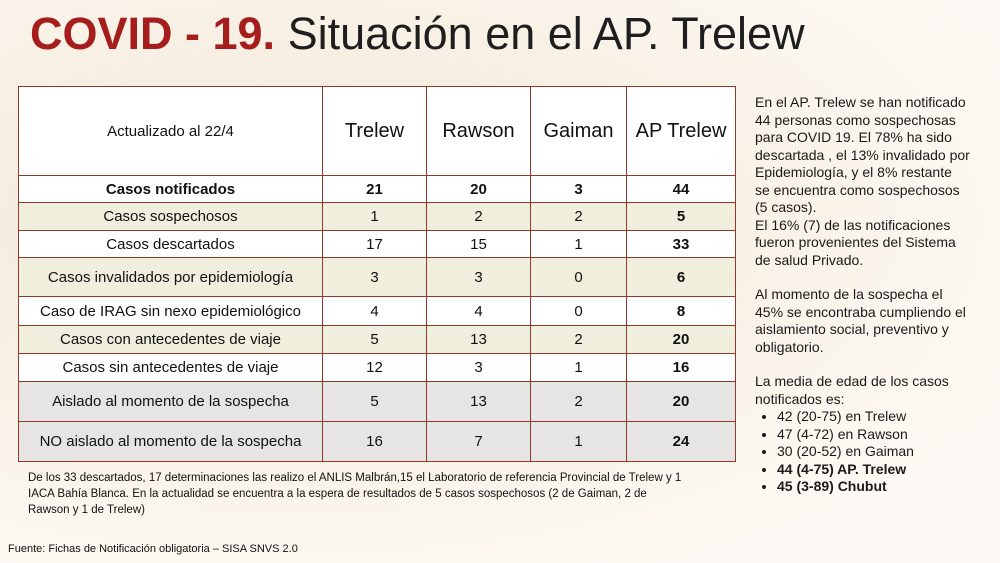 The width and height of the screenshot is (1000, 563). What do you see at coordinates (681, 244) in the screenshot?
I see `table-cell: 33` at bounding box center [681, 244].